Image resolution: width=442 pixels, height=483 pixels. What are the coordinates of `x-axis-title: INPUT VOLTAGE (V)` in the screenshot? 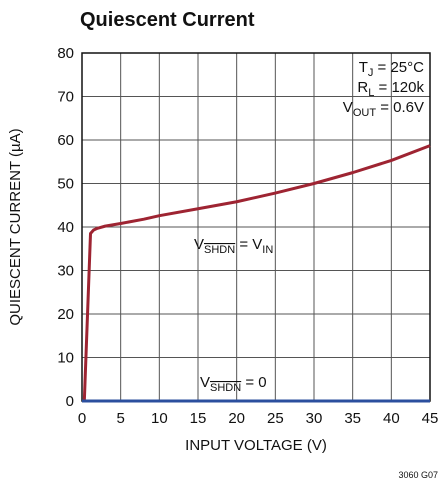 It's located at (256, 445).